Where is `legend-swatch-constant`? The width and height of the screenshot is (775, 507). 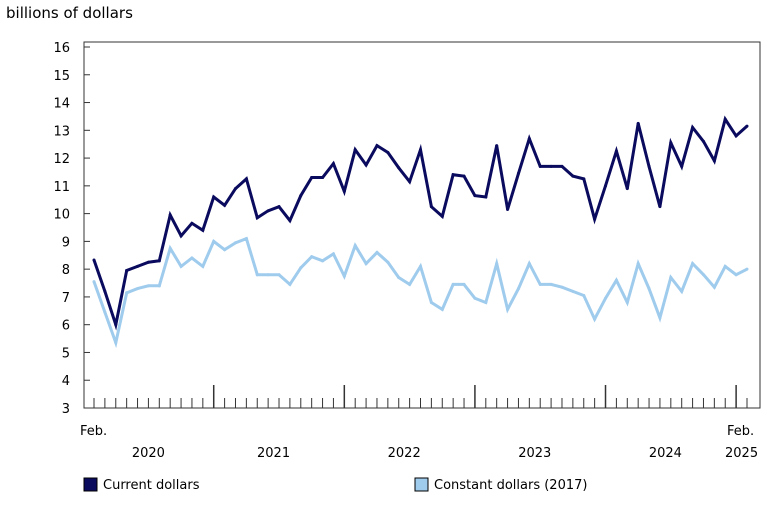 legend-swatch-constant is located at coordinates (421, 484).